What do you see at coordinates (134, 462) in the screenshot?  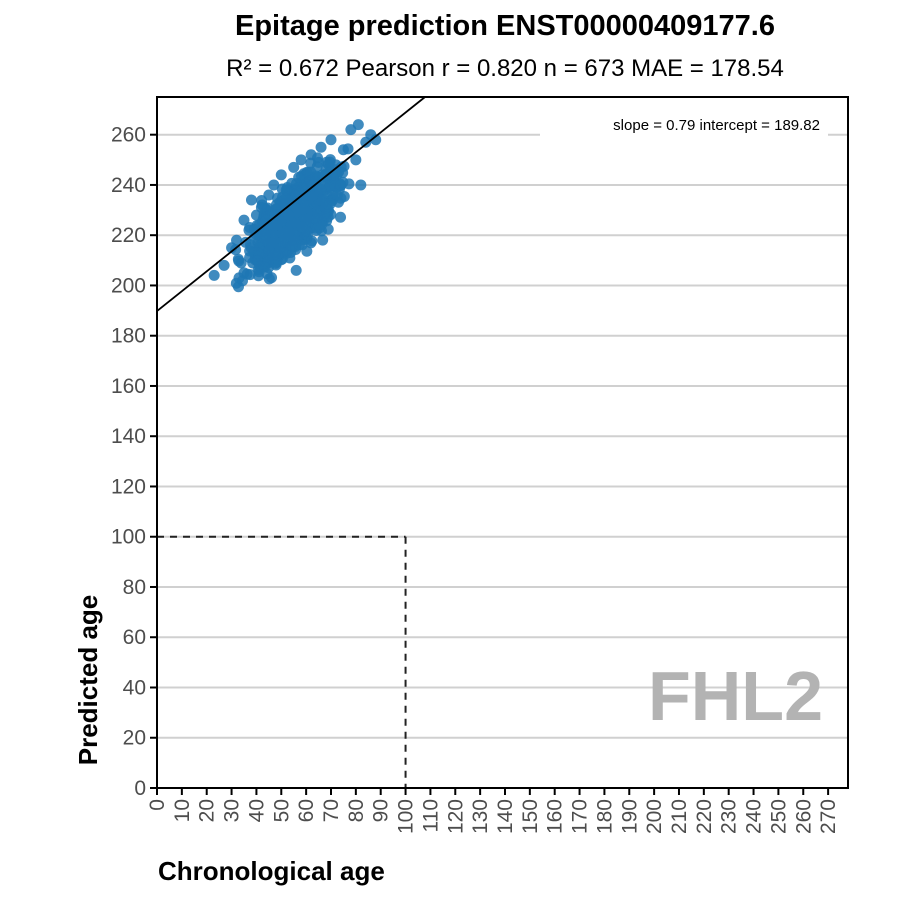 I see `y-axis: 0 20 40 60 80 100 120 140 160 180 200 220 240 260` at bounding box center [134, 462].